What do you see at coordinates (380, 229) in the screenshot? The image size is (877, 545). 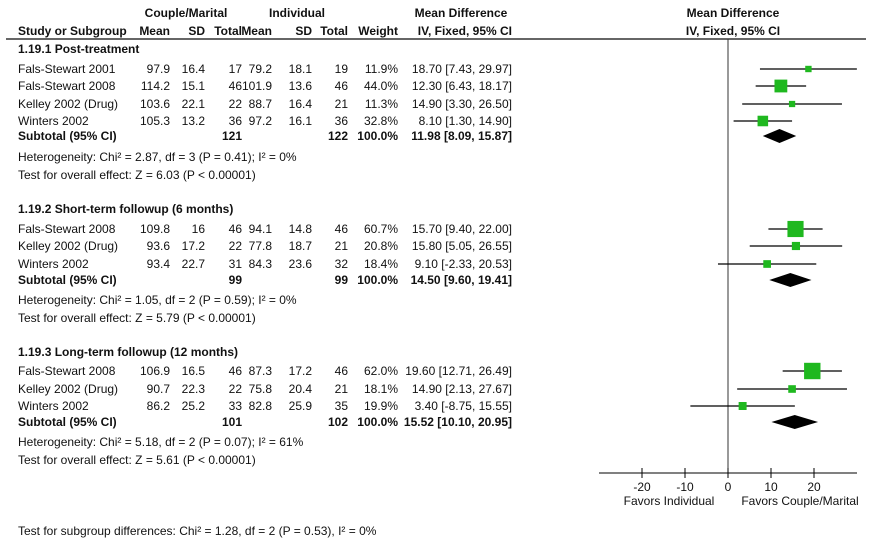 I see `study-weight: 60.7%` at bounding box center [380, 229].